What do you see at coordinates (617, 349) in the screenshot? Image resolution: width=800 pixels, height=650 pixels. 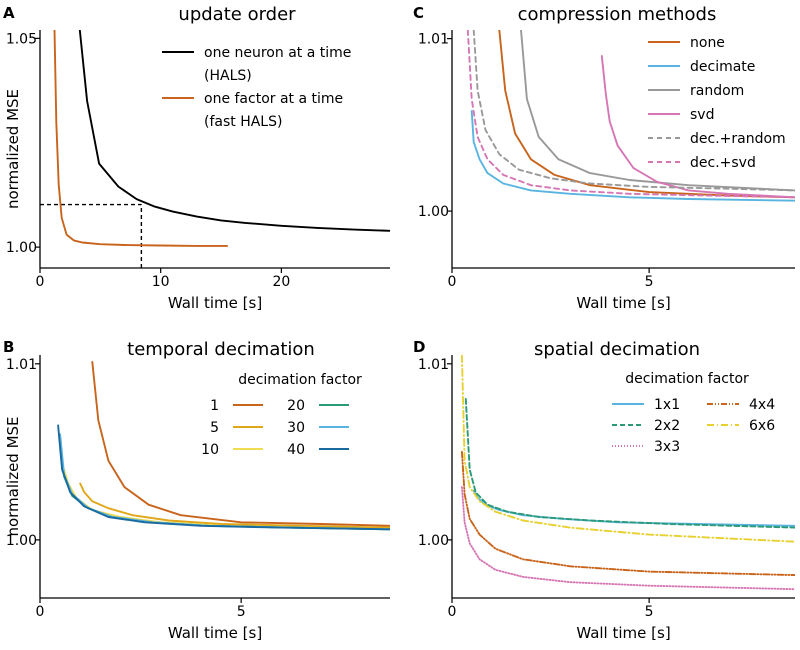 I see `panel-title: spatial decimation` at bounding box center [617, 349].